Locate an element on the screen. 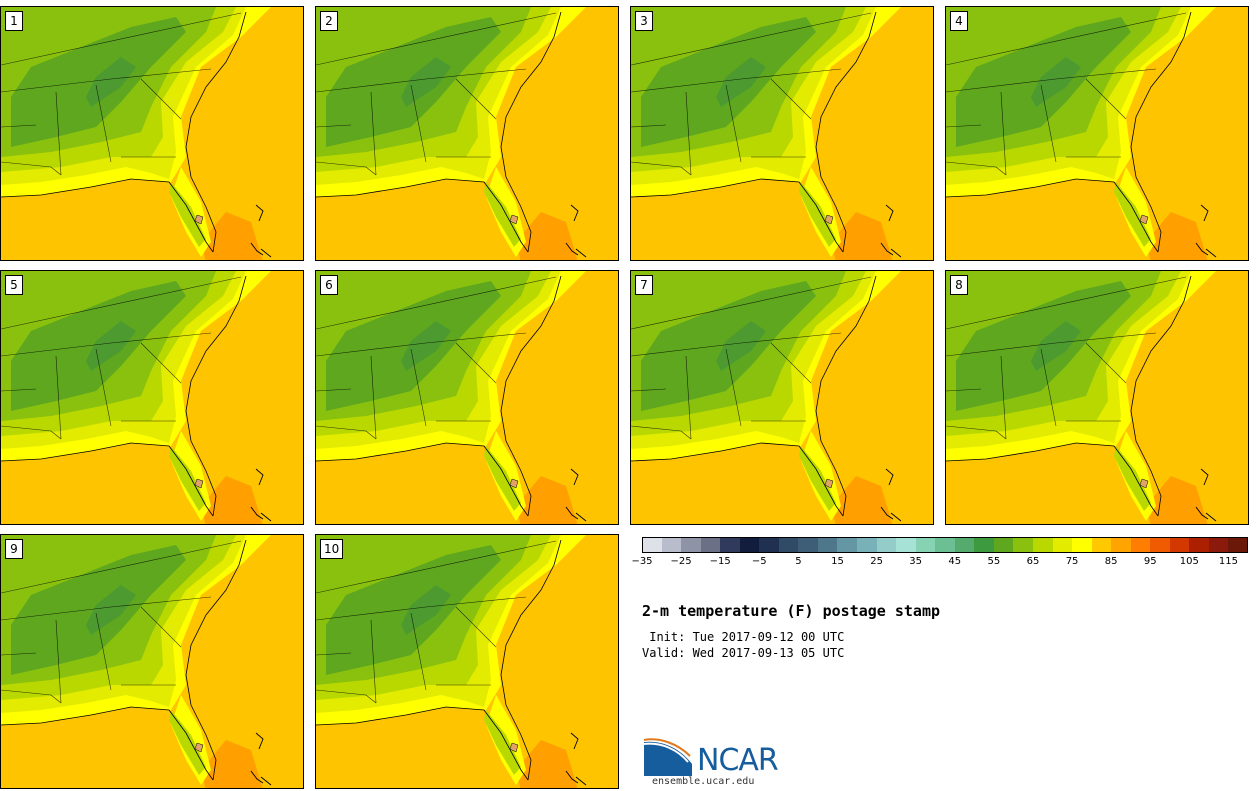  temperature-colorbar: −35 −25 −15 −5 5 15 25 35 45 55 65 75 85 95 105 115 is located at coordinates (940, 554).